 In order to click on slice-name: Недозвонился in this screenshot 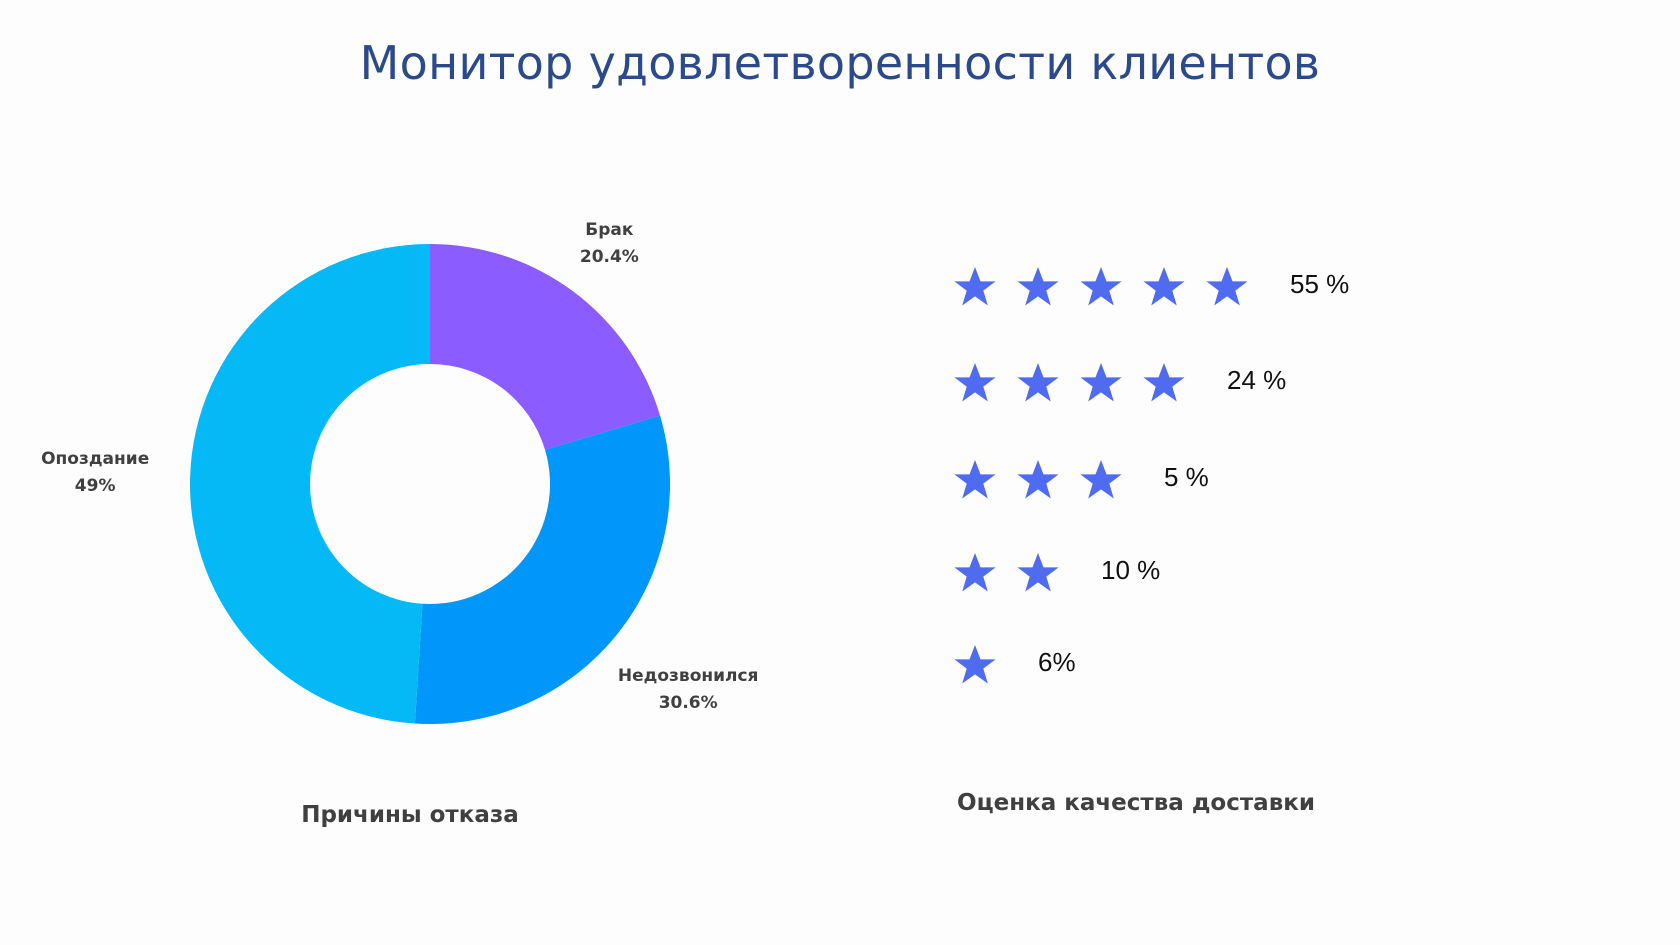, I will do `click(688, 675)`.